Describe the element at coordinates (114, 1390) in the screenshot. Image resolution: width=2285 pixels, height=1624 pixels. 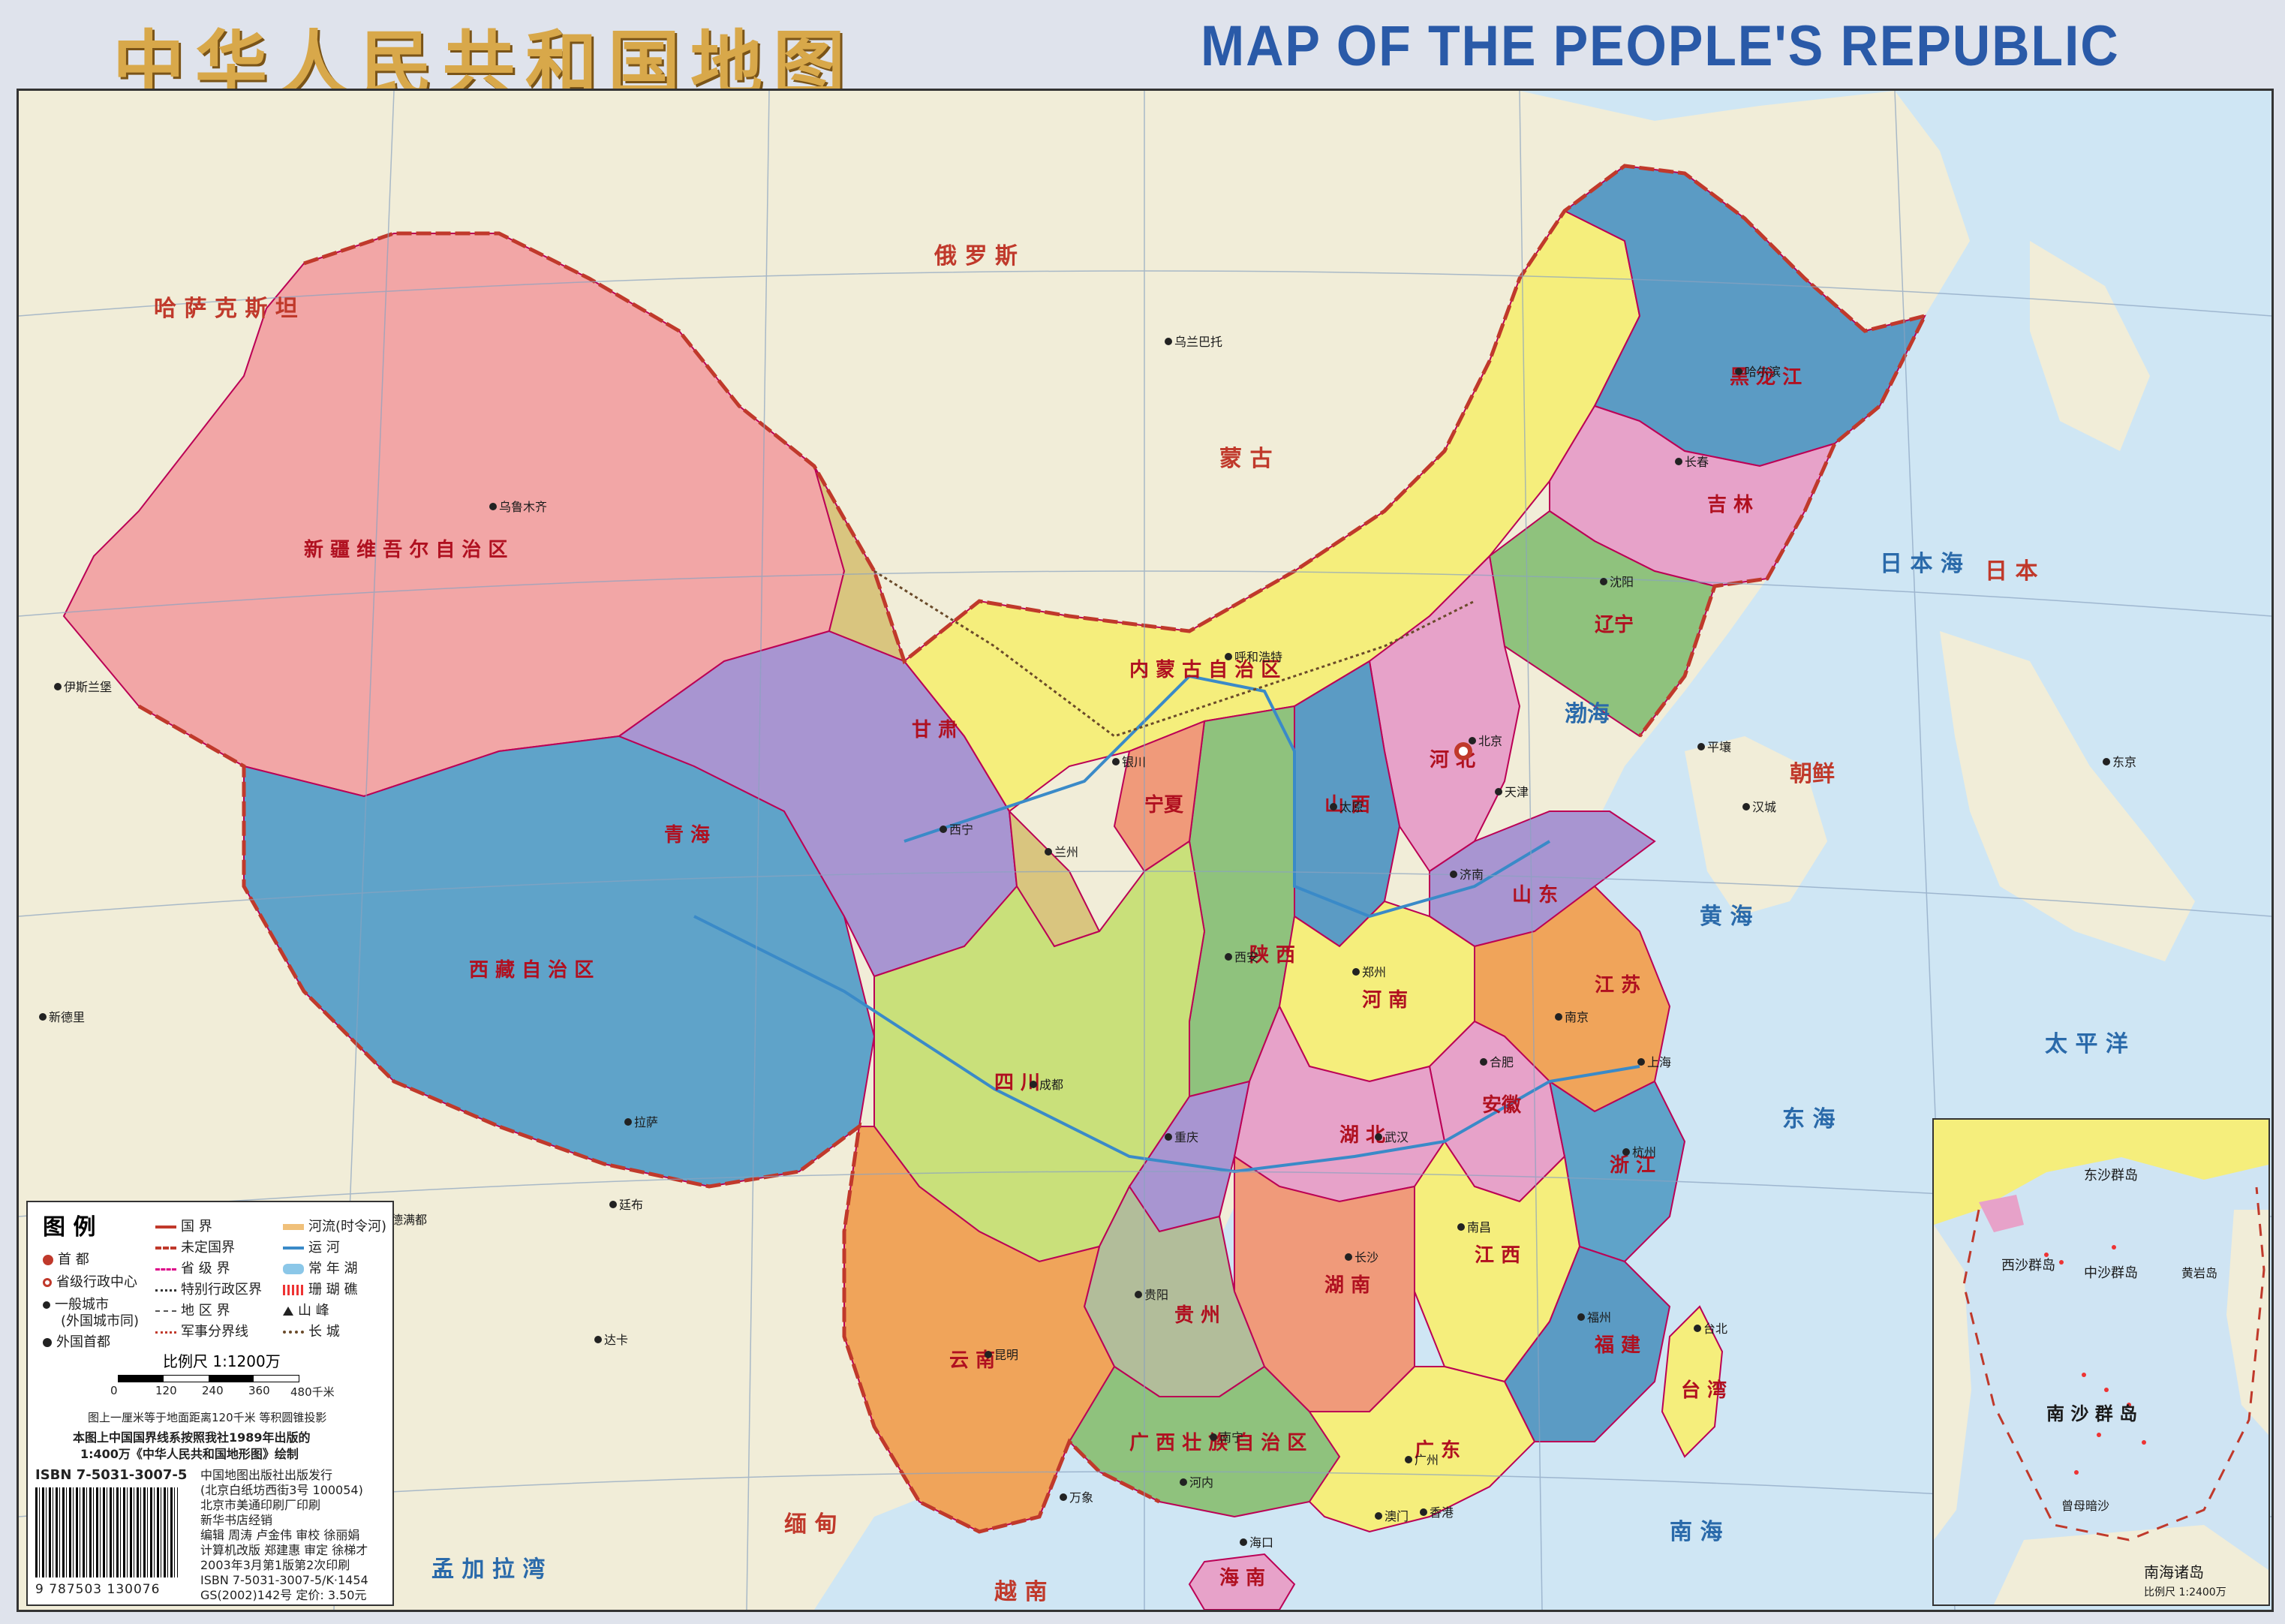
I see `scale-tick: 0` at that location.